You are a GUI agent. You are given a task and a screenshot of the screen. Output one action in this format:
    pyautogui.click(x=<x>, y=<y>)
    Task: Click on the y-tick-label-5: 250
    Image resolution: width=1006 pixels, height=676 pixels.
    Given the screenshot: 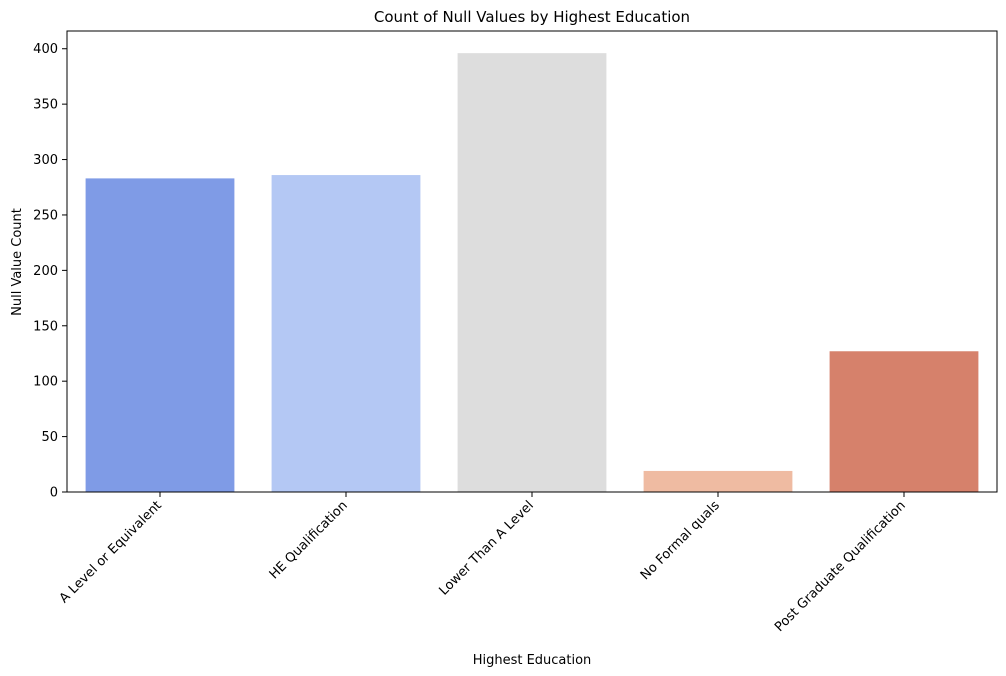 What is the action you would take?
    pyautogui.click(x=45, y=215)
    